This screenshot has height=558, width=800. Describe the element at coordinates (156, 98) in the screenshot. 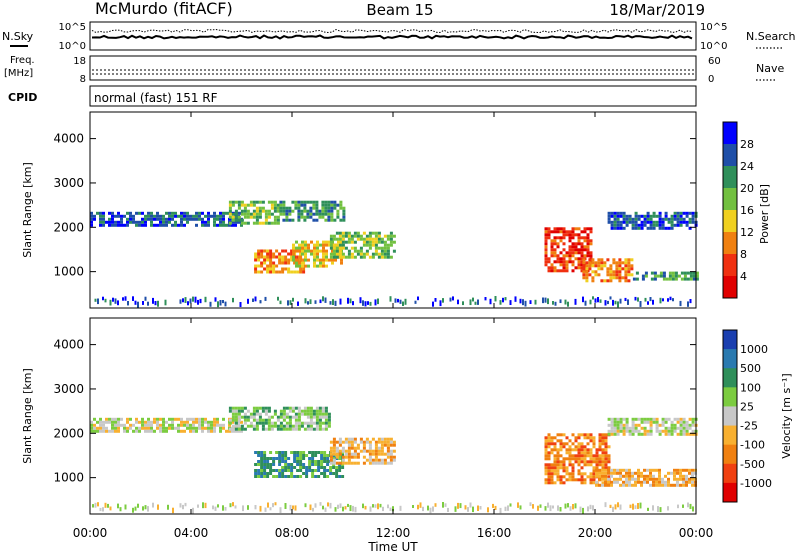

I see `cpid-program: normal (fast) 151 RF` at that location.